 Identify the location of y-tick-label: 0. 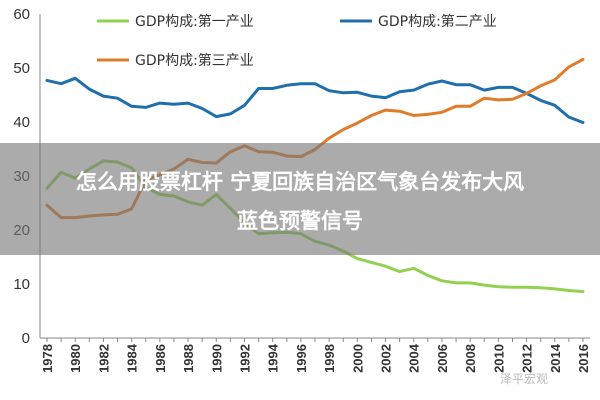
(26, 338).